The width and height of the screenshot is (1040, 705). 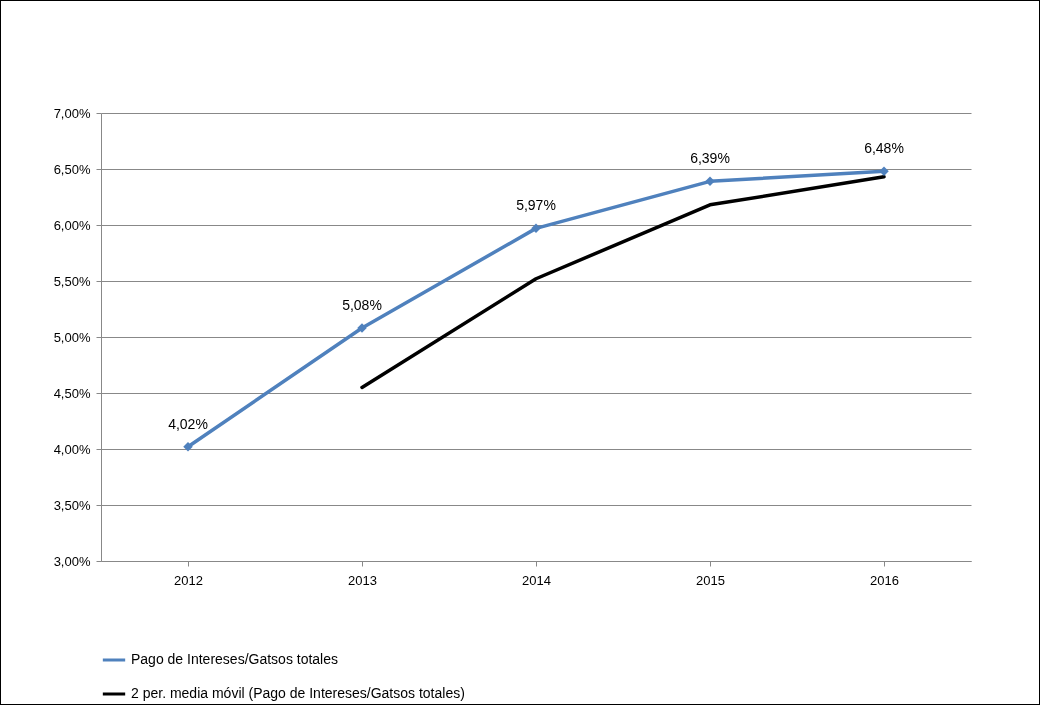 I want to click on y-tick-label: 6,00%, so click(x=72, y=225).